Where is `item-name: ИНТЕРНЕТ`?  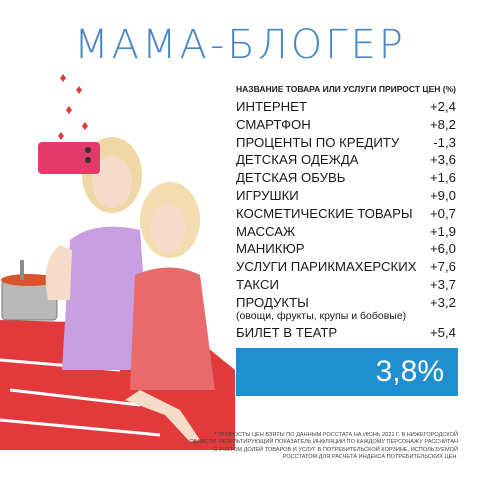 item-name: ИНТЕРНЕТ is located at coordinates (272, 106).